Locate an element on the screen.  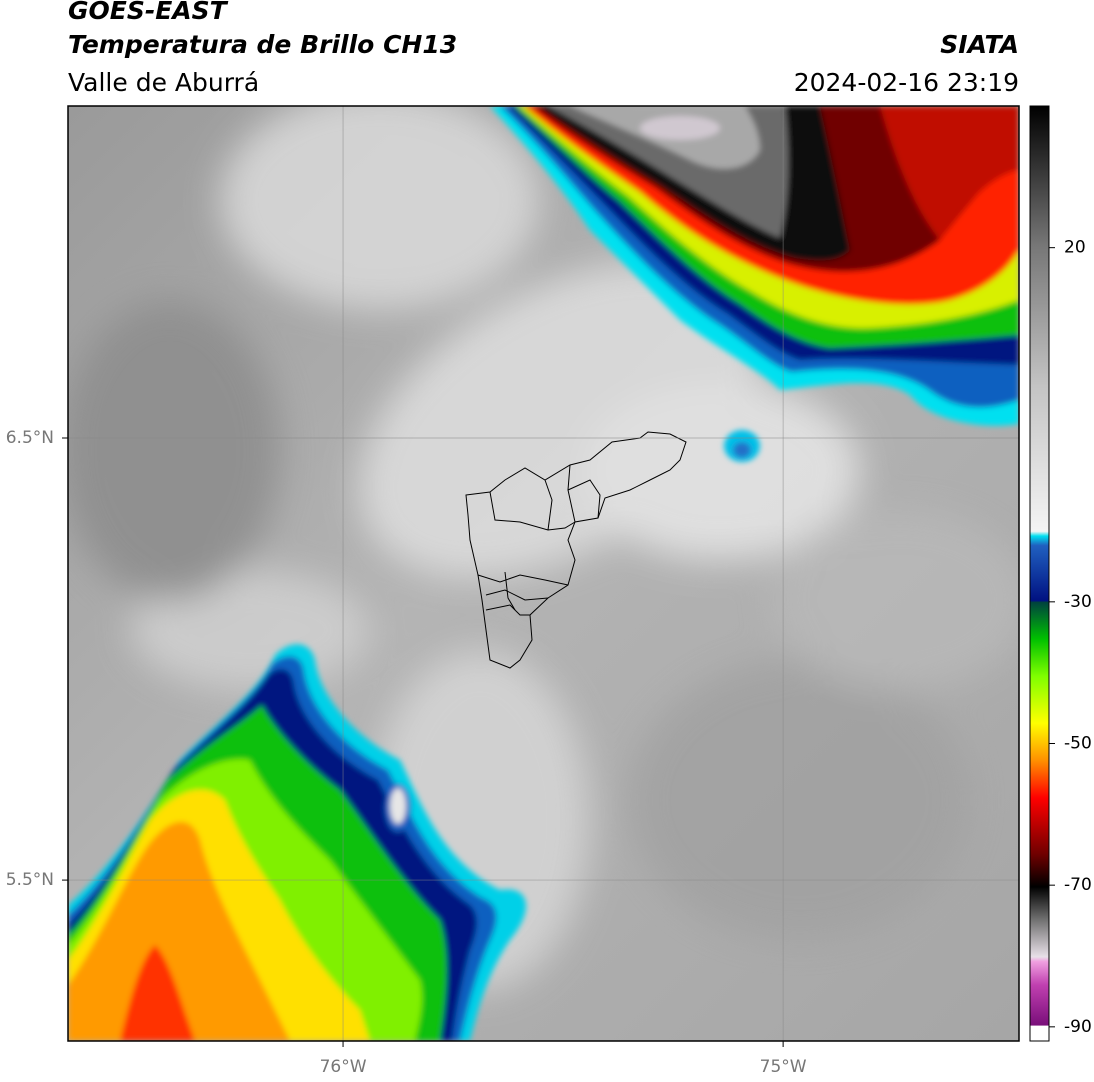
colorbar-tick-label: 20 is located at coordinates (1075, 248).